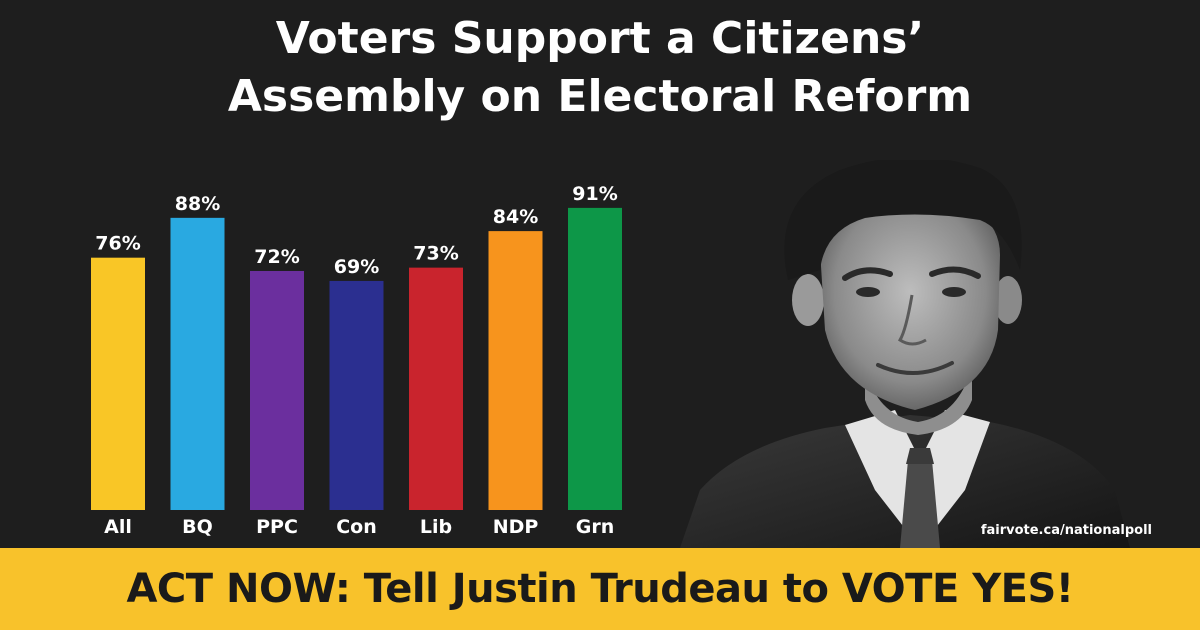 The image size is (1200, 630). I want to click on source-url: fairvote.ca/nationalpoll, so click(1066, 530).